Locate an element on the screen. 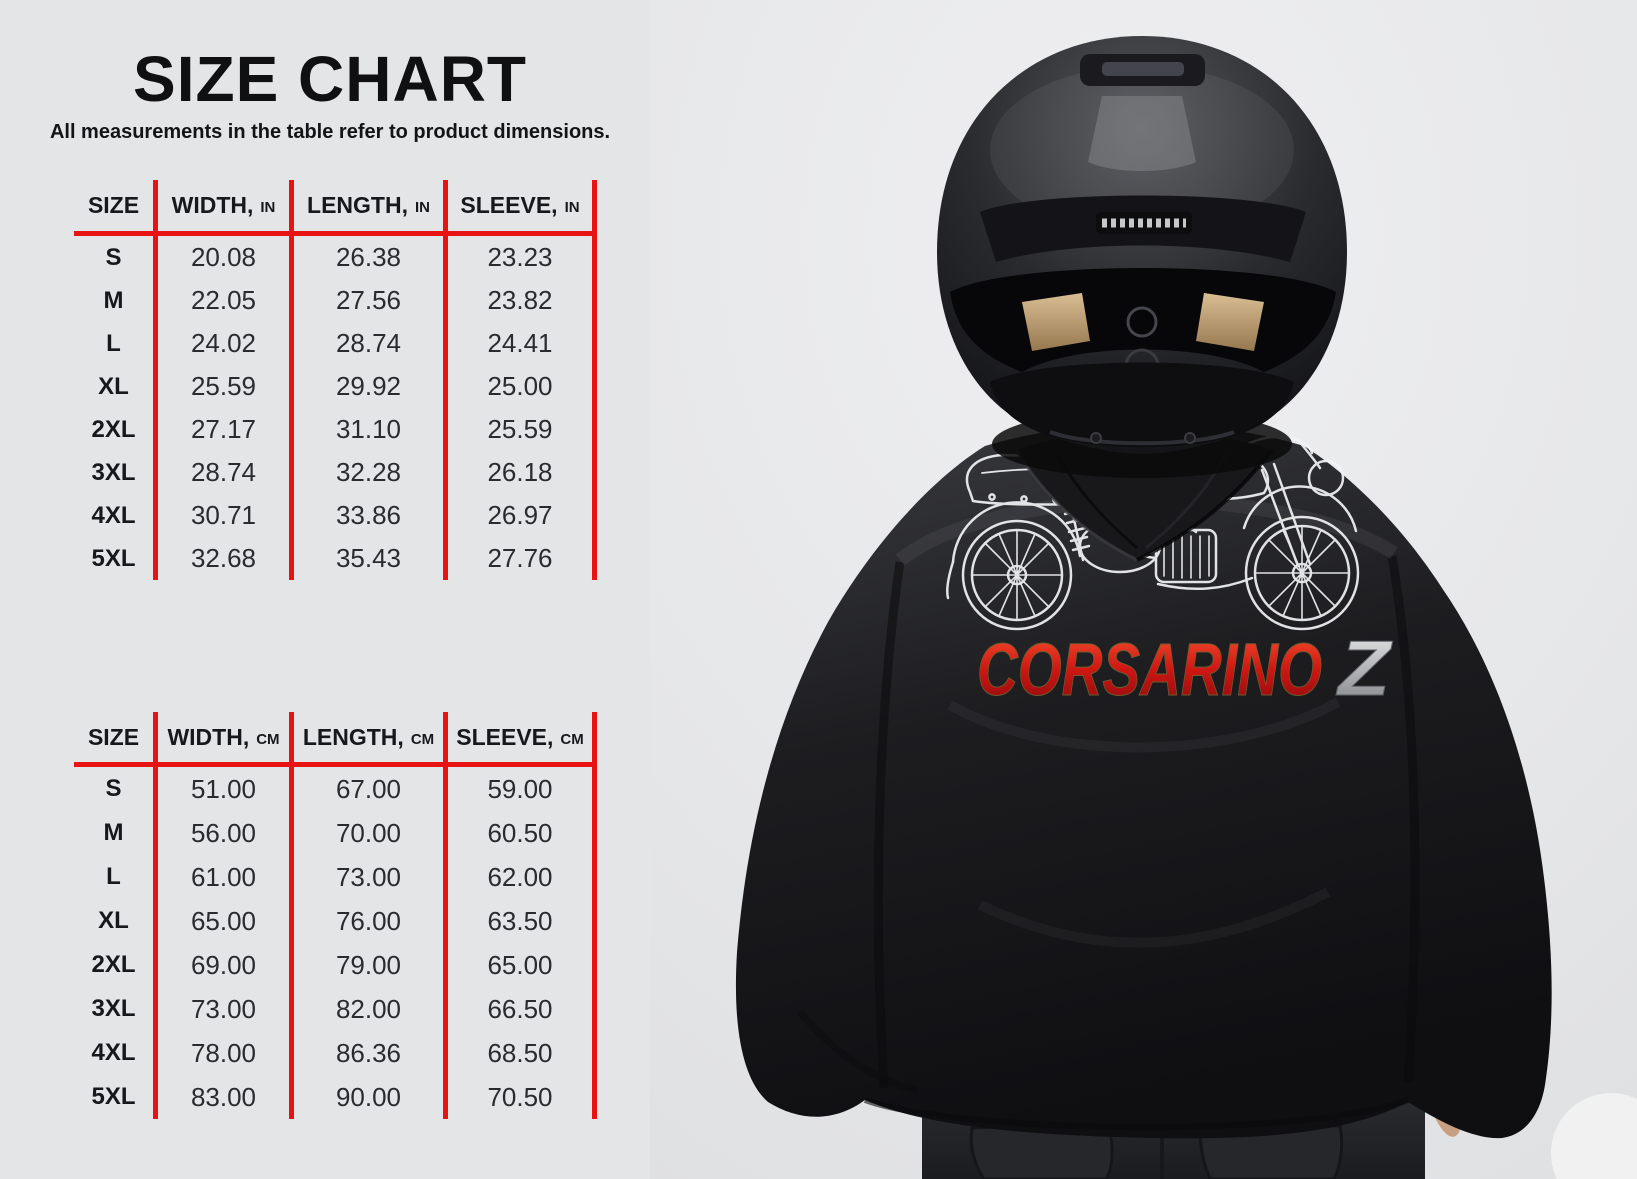  measurement-value: 78.00 is located at coordinates (226, 1053).